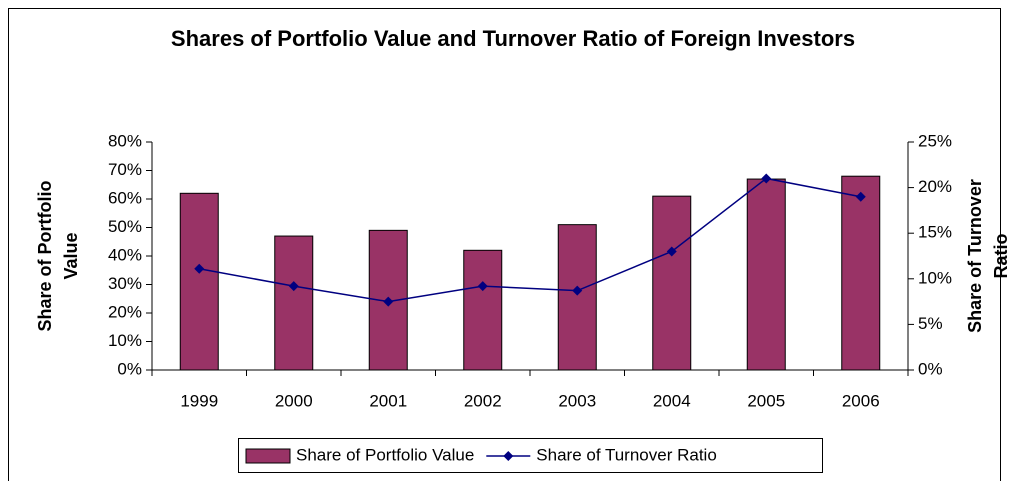 This screenshot has width=1010, height=481. I want to click on y2-tick-label: 5%, so click(930, 323).